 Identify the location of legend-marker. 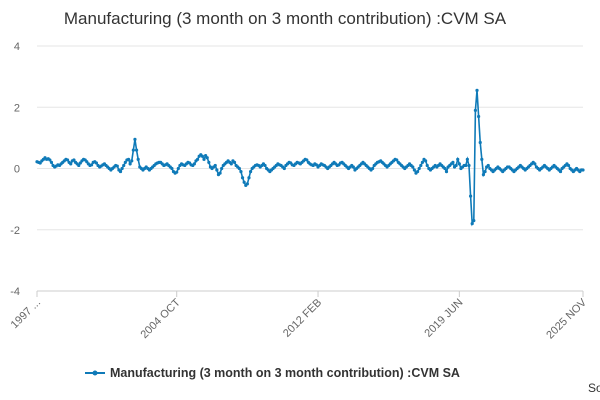
(95, 373).